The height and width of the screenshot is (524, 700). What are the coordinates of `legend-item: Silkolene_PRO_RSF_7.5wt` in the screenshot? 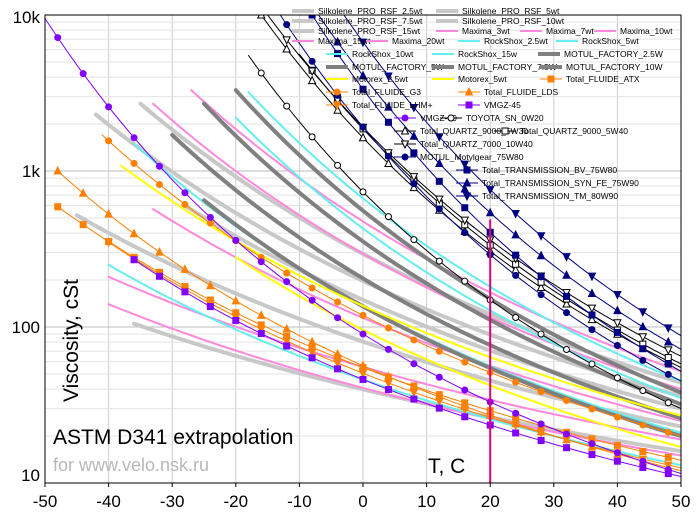 It's located at (357, 21).